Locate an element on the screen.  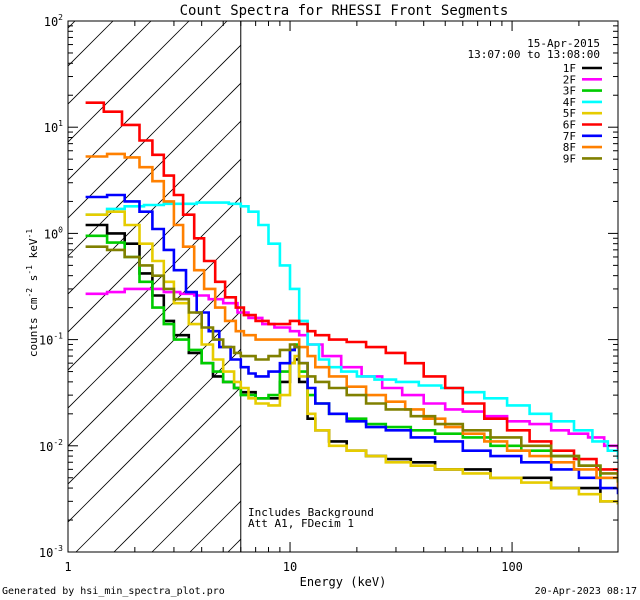
date-label: 15-Apr-2015 is located at coordinates (563, 43).